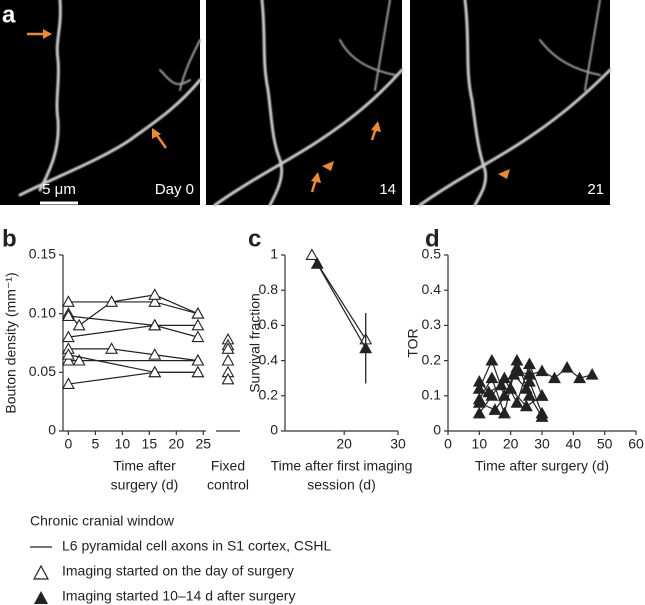 The image size is (645, 605). What do you see at coordinates (341, 485) in the screenshot?
I see `x-axis-label: session (d)` at bounding box center [341, 485].